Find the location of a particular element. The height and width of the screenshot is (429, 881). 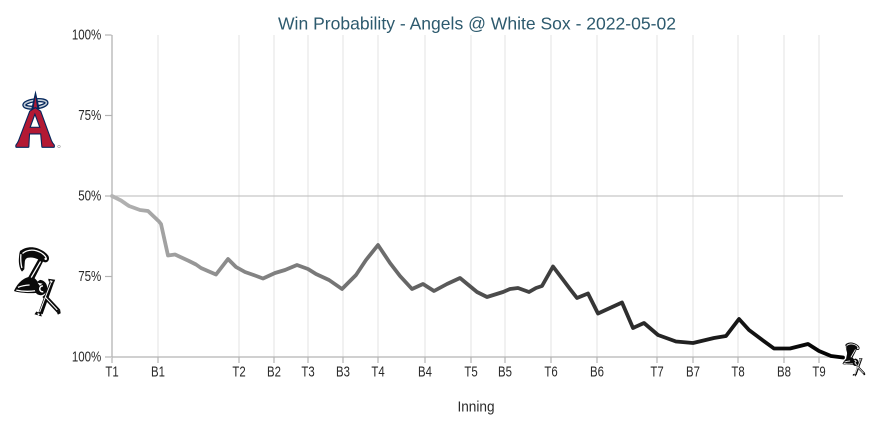

svg-text: B7 is located at coordinates (693, 371).